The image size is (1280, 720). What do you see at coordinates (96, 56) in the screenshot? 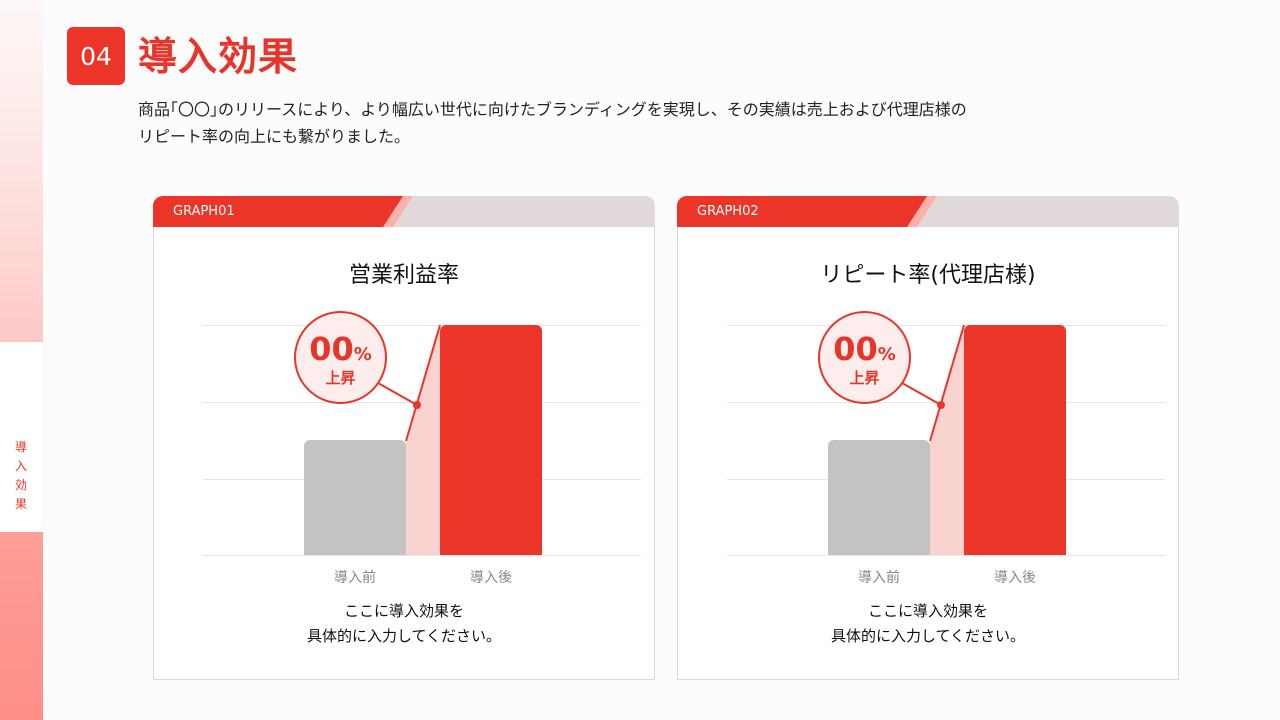
I see `section-number-badge: 04` at bounding box center [96, 56].